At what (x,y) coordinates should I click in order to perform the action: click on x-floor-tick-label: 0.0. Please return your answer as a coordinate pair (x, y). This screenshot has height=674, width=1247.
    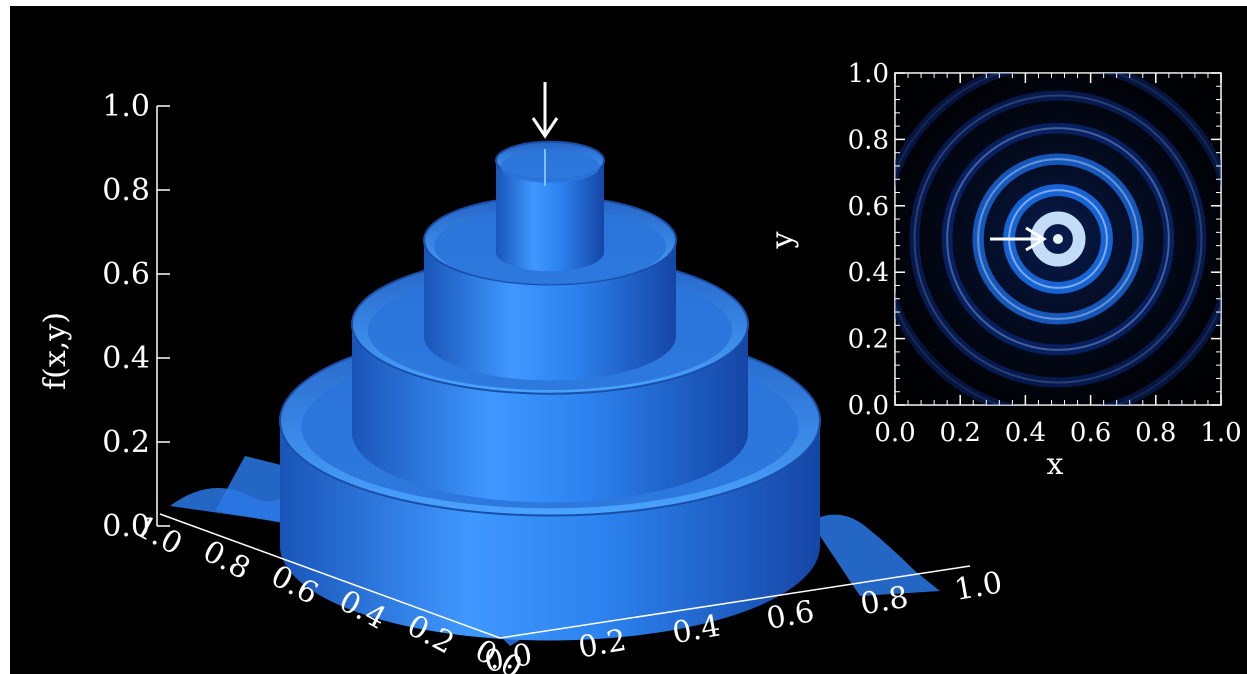
    Looking at the image, I should click on (508, 655).